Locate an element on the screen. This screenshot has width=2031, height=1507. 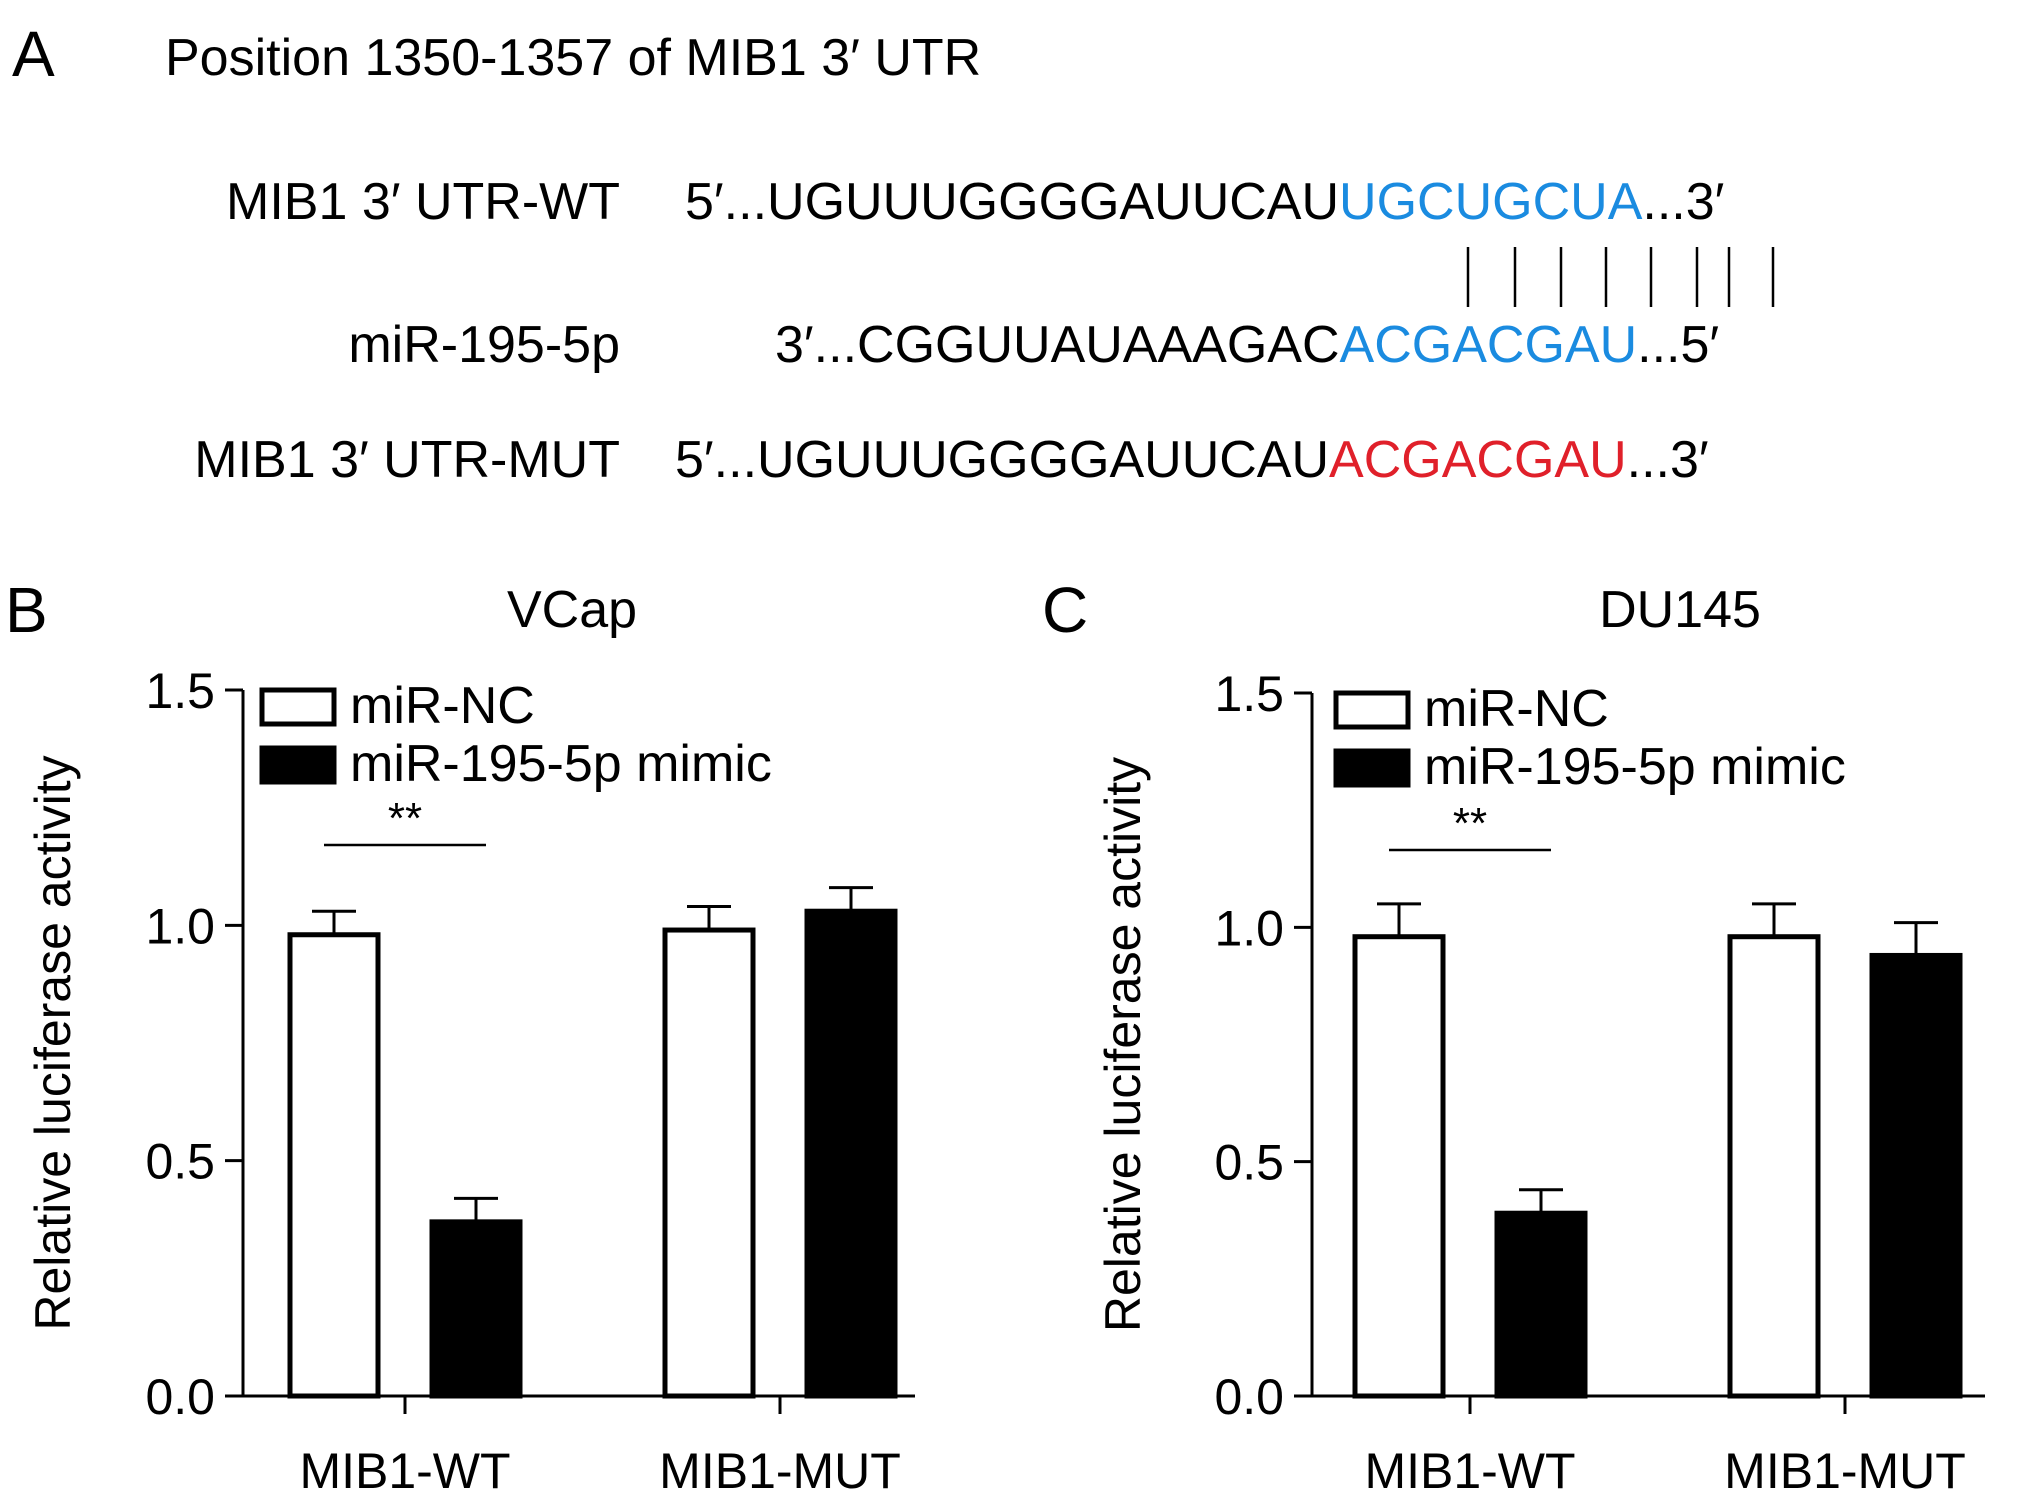
sequence-label: MIB1 3′ UTR-WT is located at coordinates (423, 202).